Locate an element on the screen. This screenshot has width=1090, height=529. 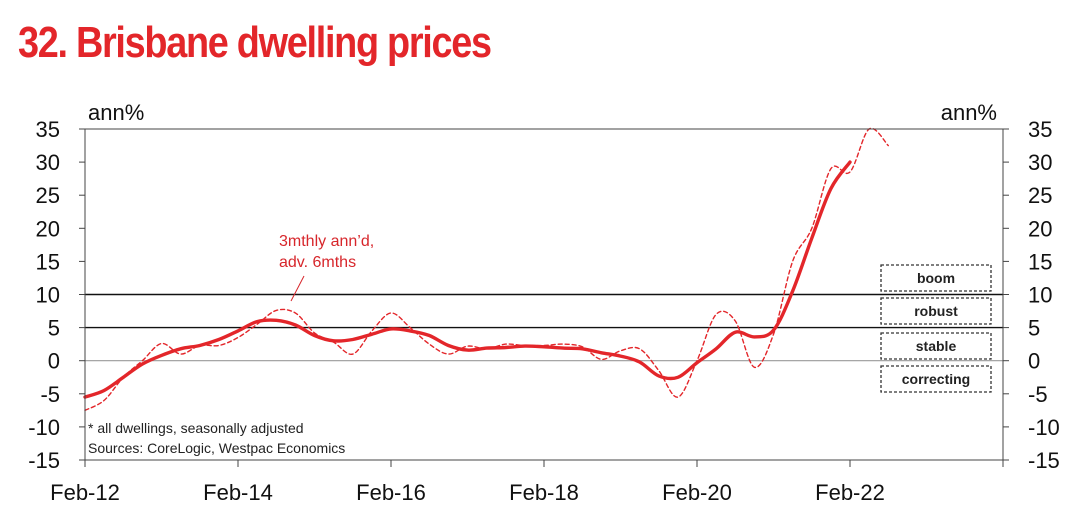
y-tick-right-label: 20 is located at coordinates (1040, 228).